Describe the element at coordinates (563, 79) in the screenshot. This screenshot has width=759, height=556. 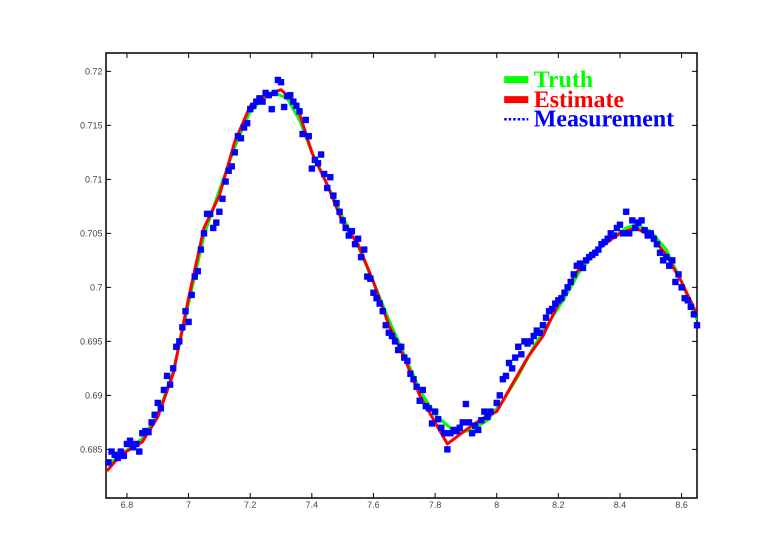
I see `legend-label: Truth` at that location.